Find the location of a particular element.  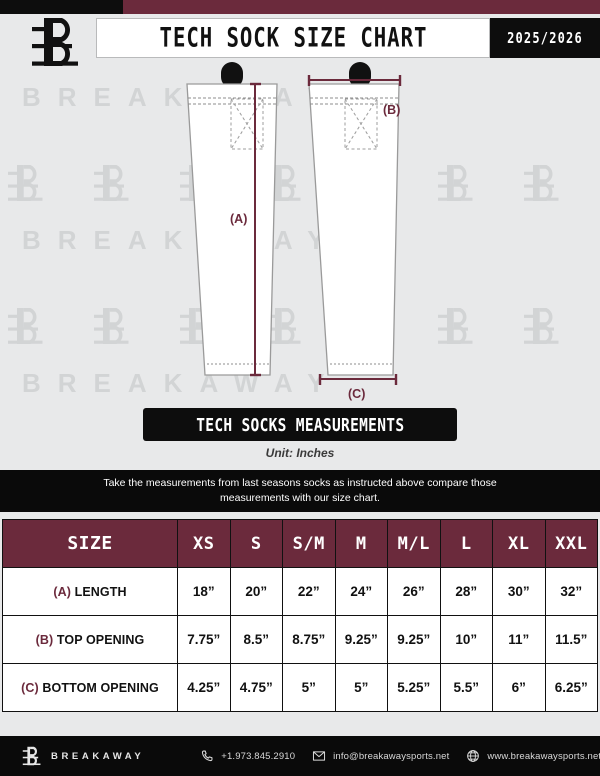

cell-bottom-ml: 5.25” is located at coordinates (414, 687).